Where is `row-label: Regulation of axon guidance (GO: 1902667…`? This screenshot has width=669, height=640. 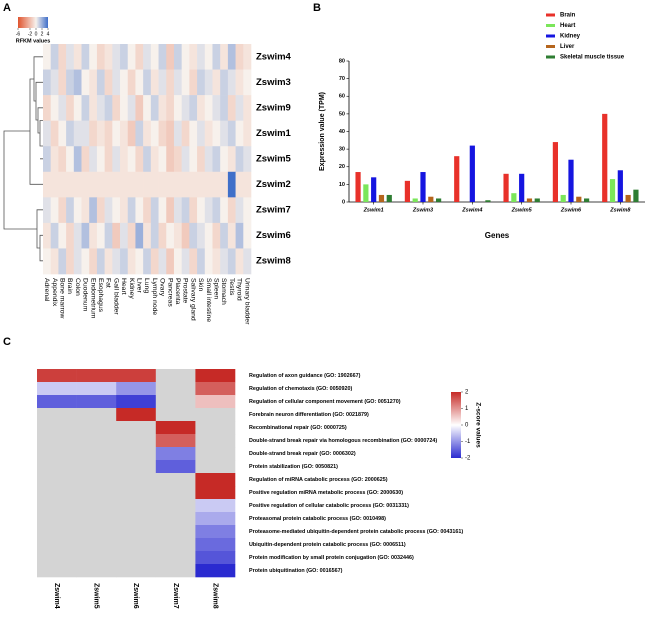 row-label: Regulation of axon guidance (GO: 1902667… is located at coordinates (305, 376).